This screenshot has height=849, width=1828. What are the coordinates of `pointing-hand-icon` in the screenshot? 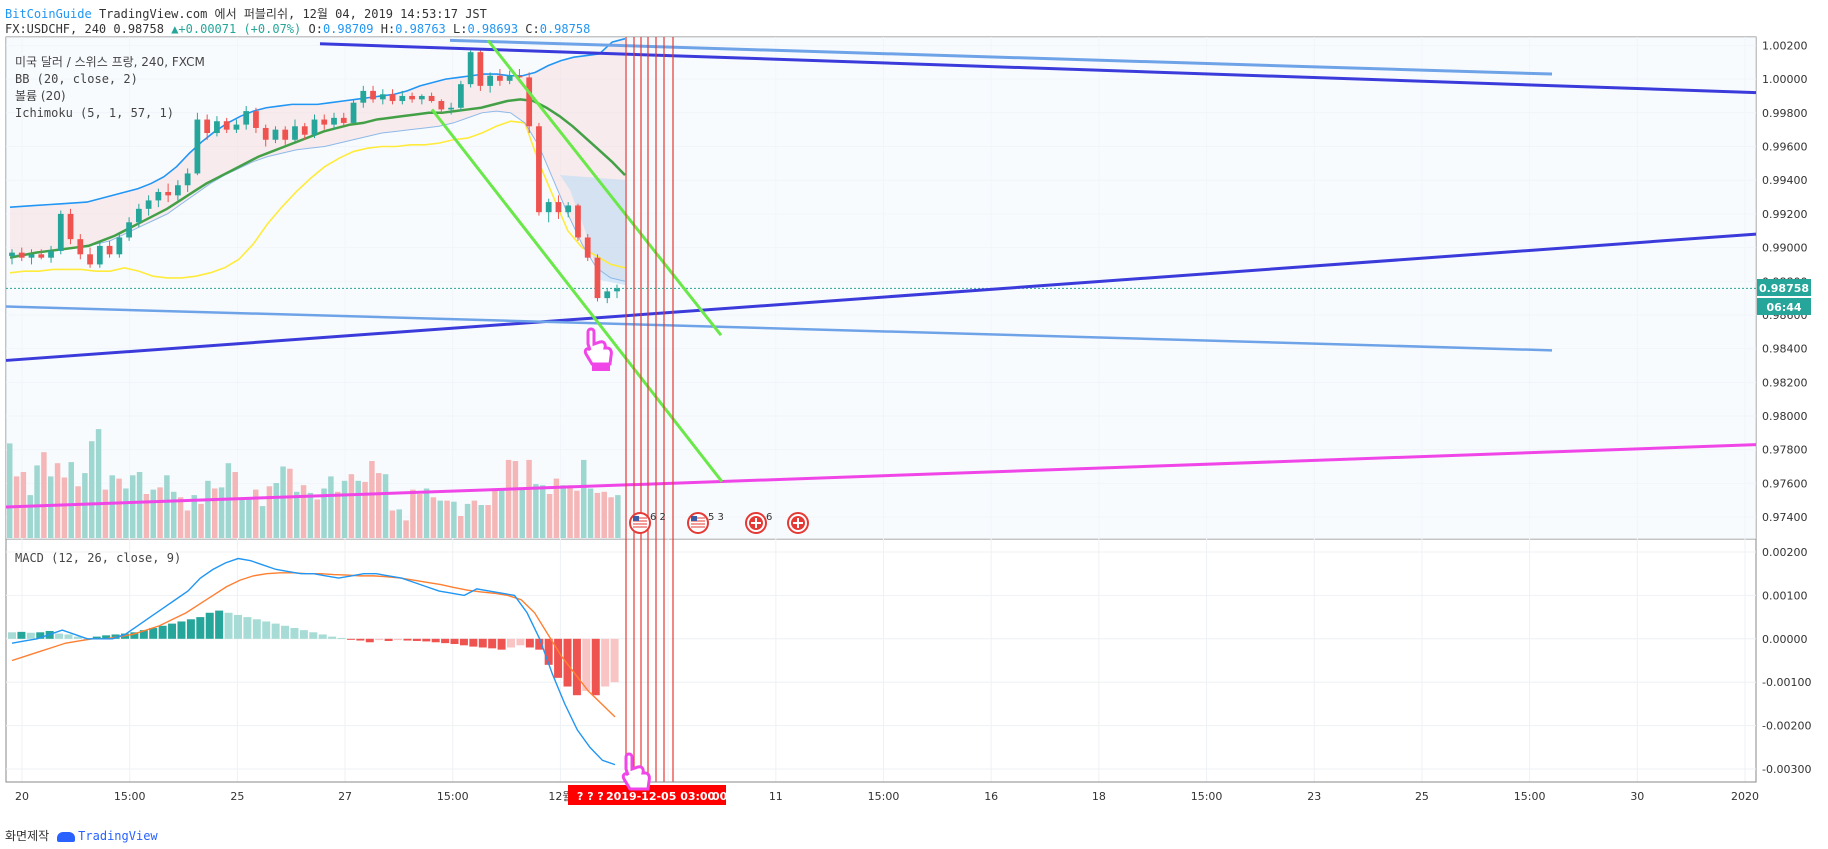 It's located at (598, 349).